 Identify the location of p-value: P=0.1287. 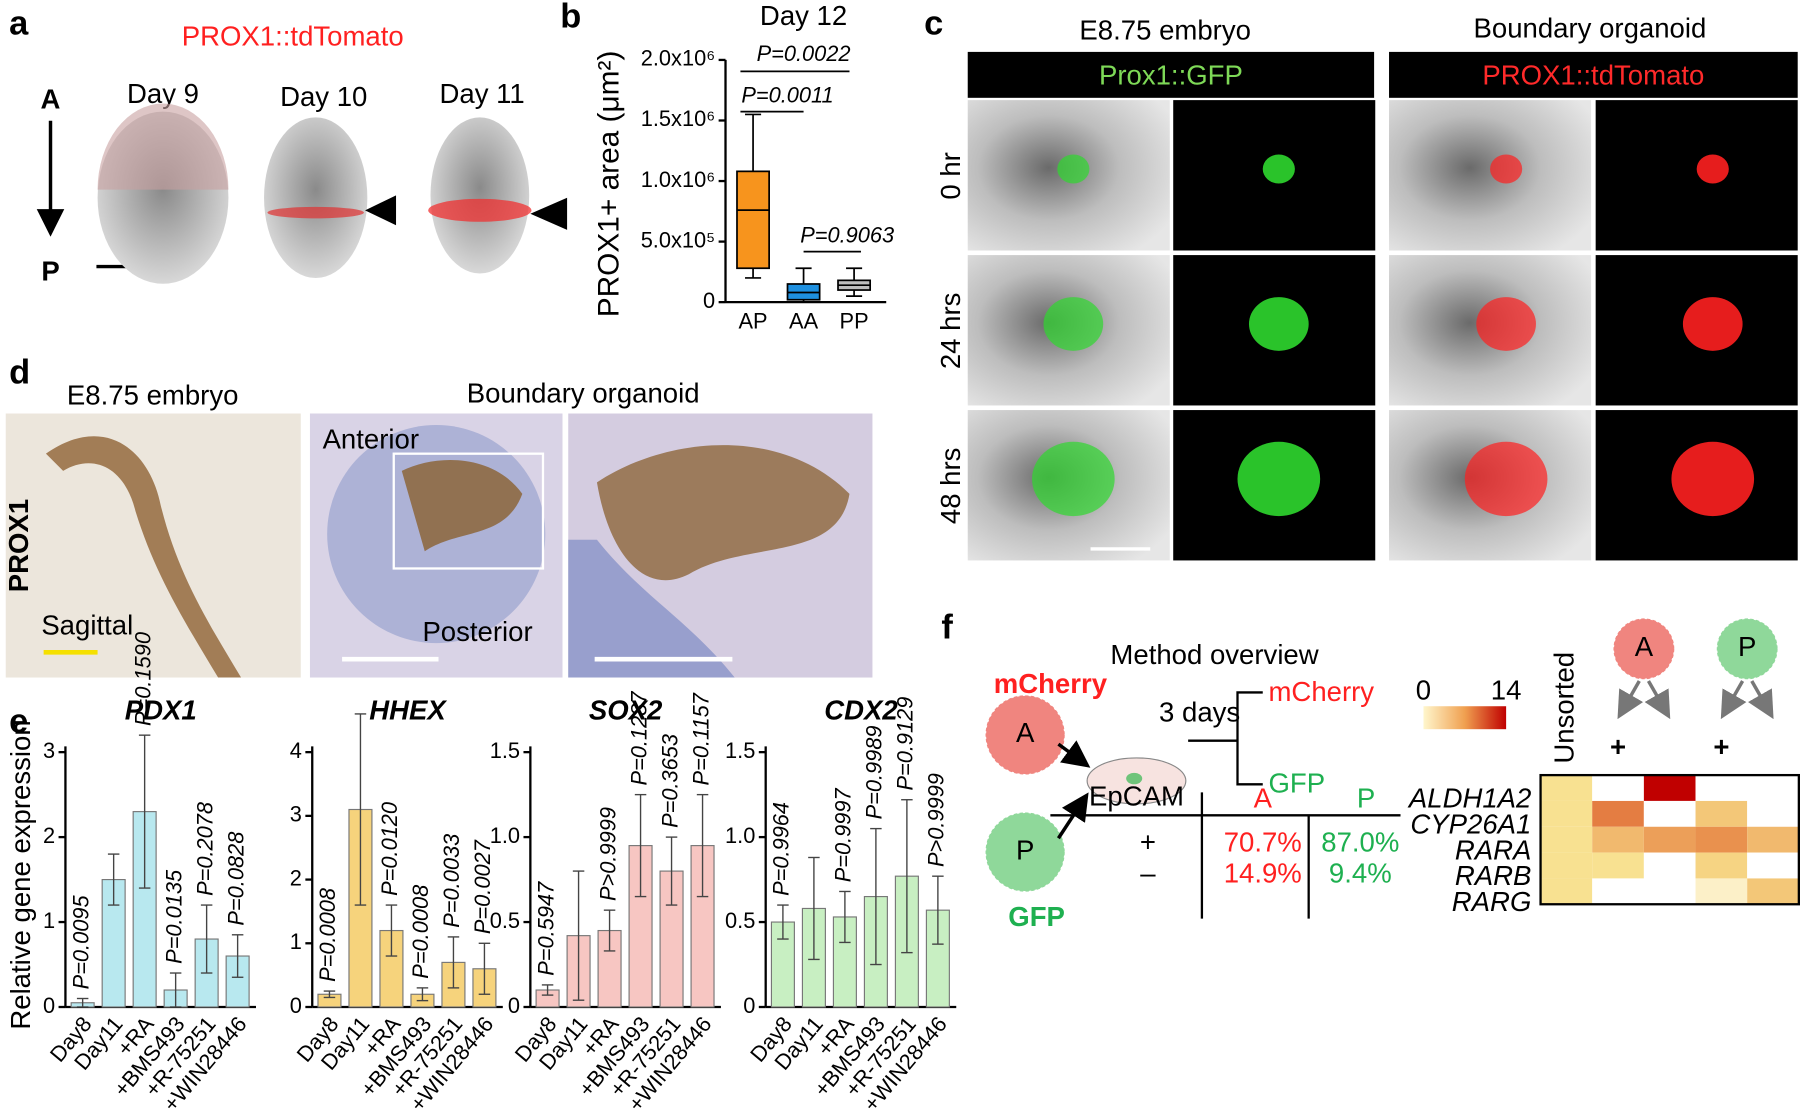
(638, 738).